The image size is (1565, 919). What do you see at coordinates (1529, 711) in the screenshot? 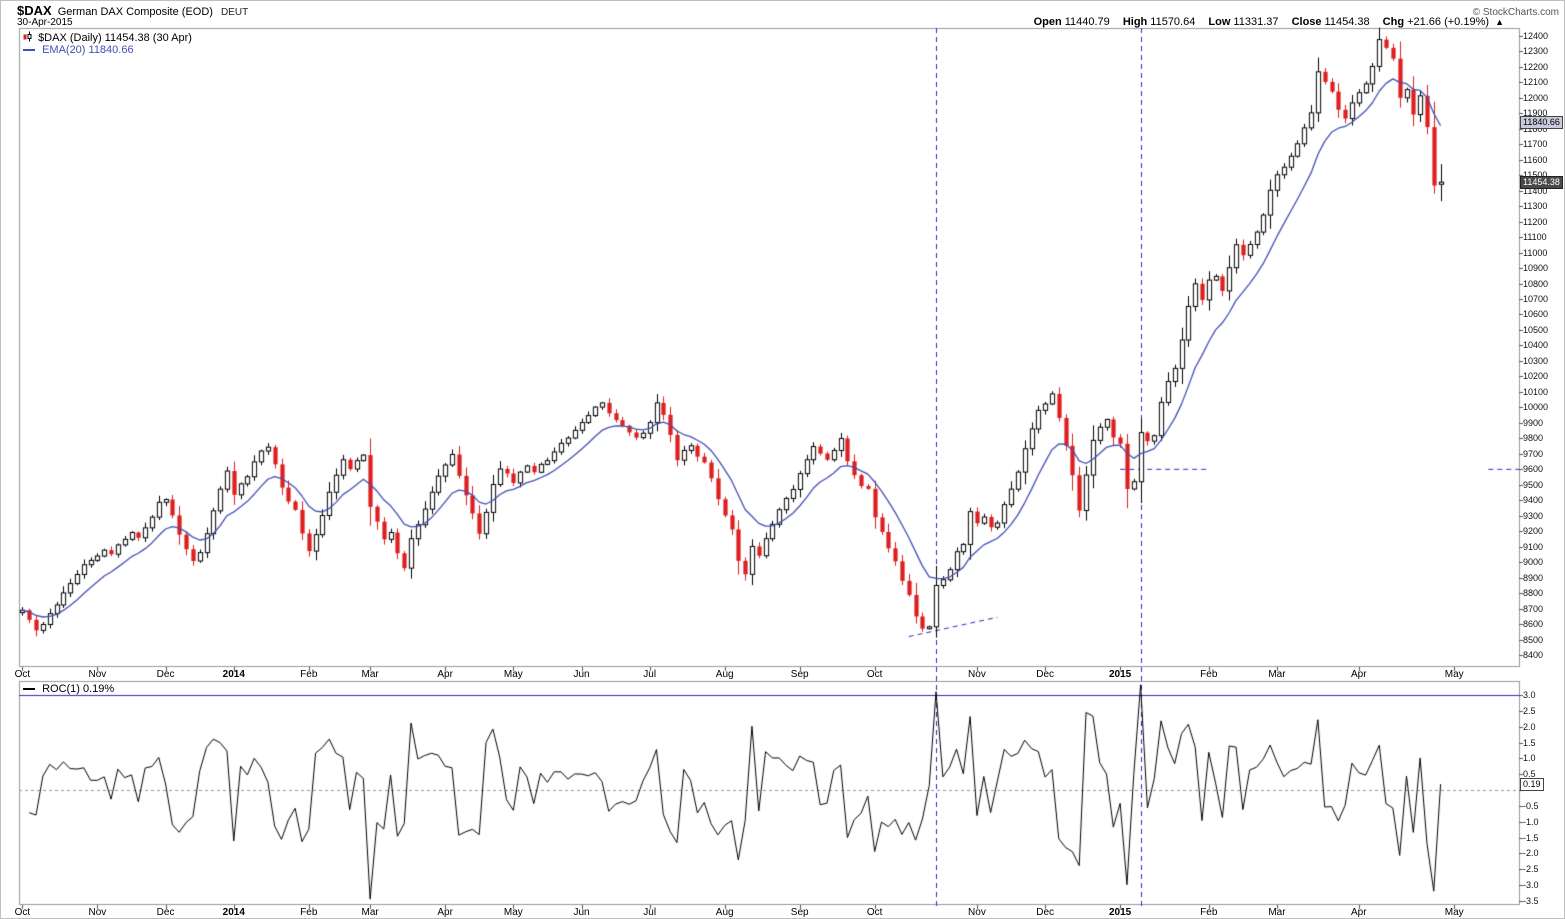
I see `roc-axis-tick-label: 2.5` at bounding box center [1529, 711].